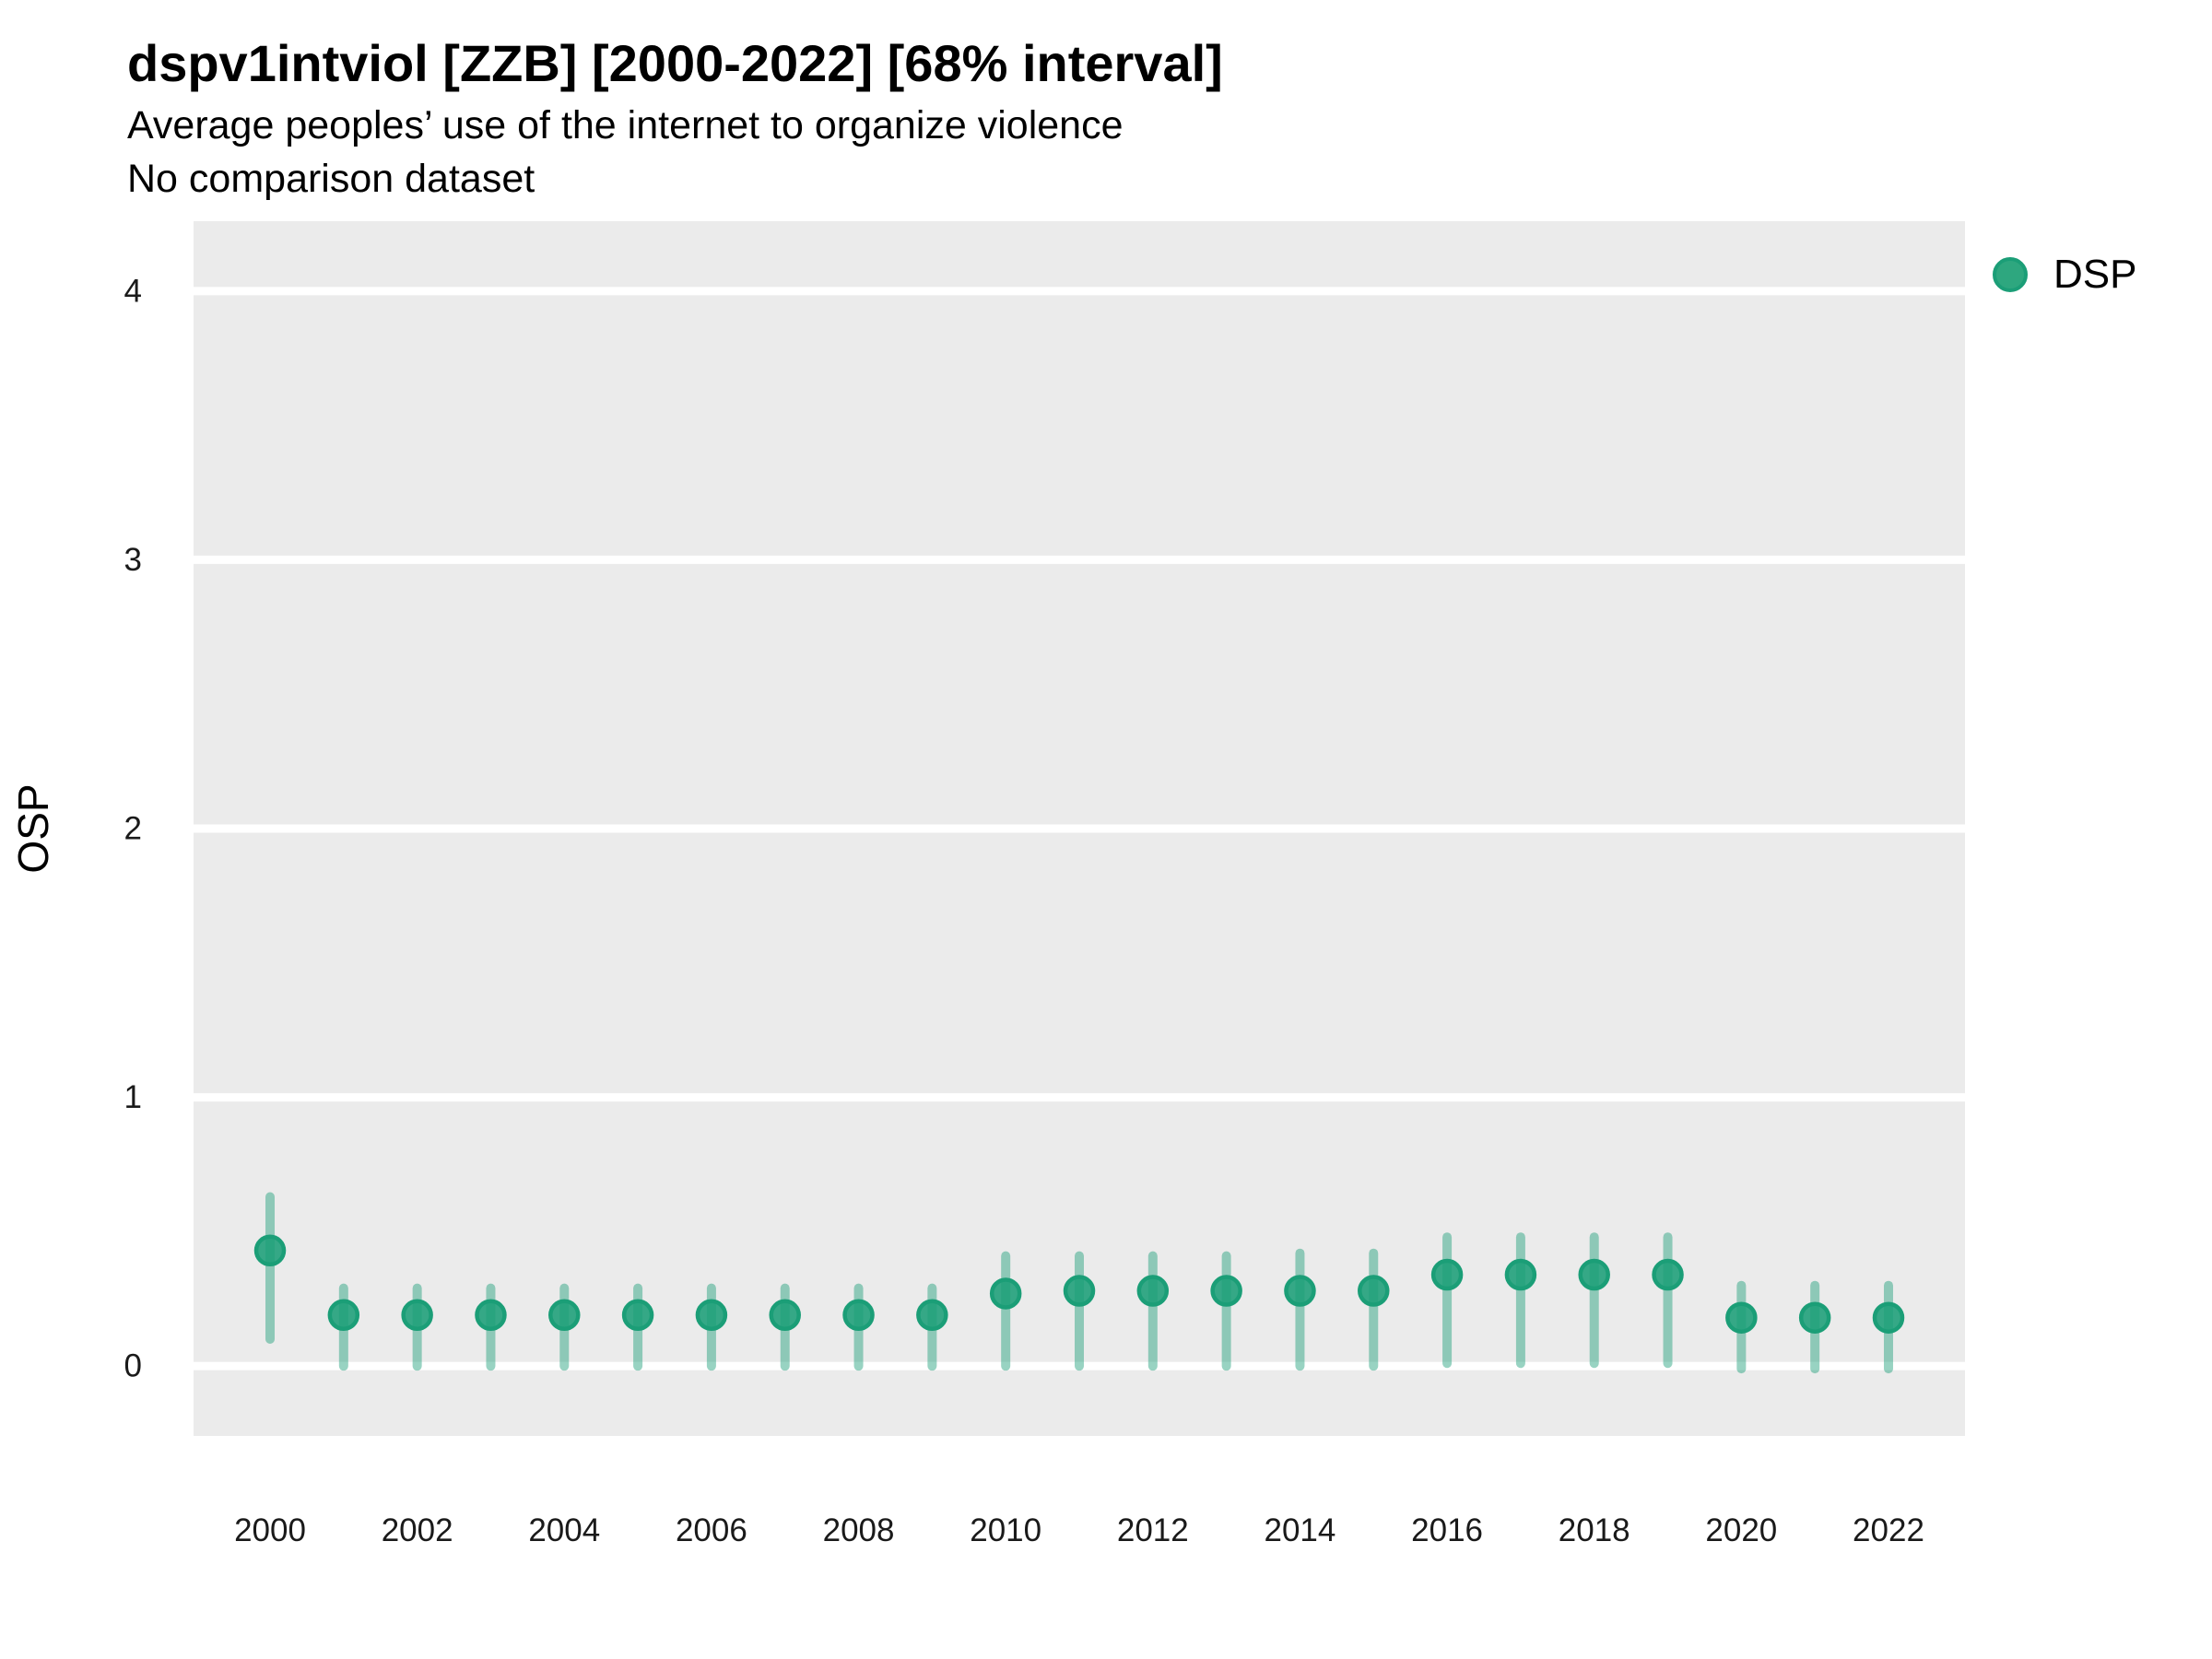 Image resolution: width=2212 pixels, height=1659 pixels. I want to click on point-2018, so click(1594, 1274).